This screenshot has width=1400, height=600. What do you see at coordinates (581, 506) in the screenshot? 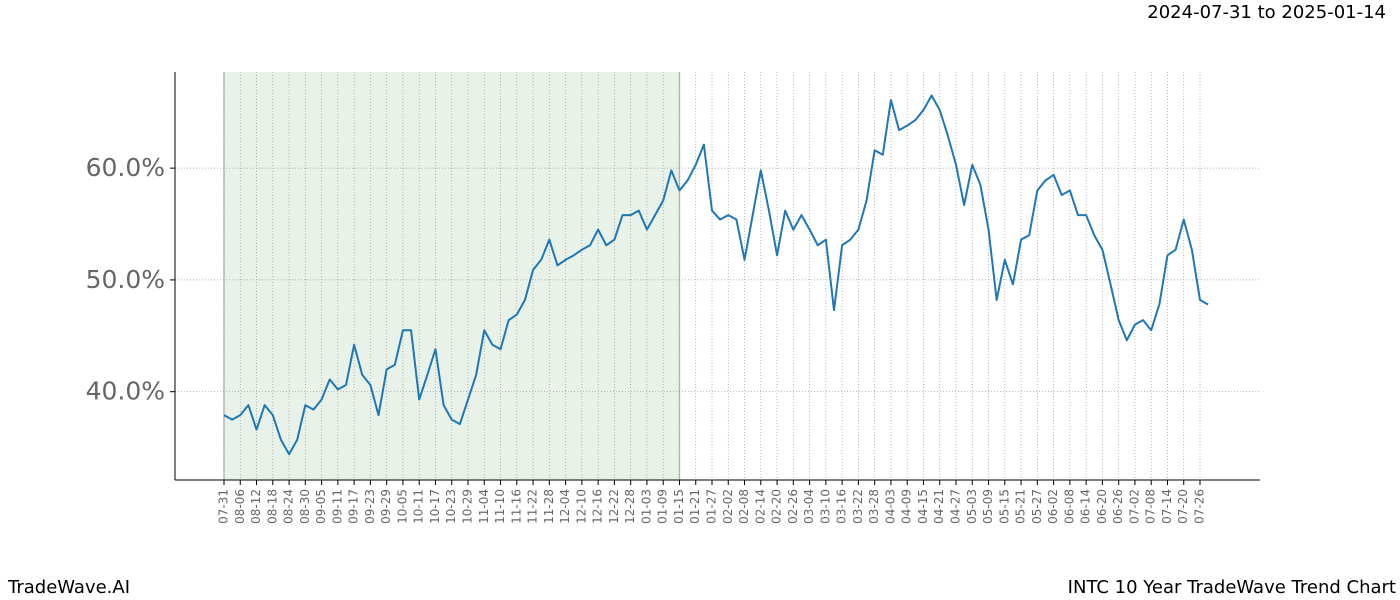
I see `x-tick-label: 12-10` at bounding box center [581, 506].